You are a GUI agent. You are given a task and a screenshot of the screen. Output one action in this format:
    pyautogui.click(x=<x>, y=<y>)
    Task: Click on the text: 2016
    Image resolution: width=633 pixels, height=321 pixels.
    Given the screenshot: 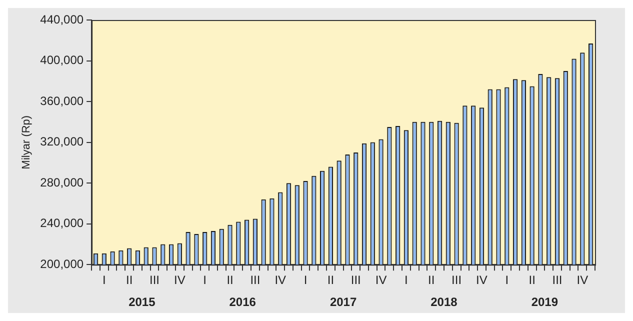 What is the action you would take?
    pyautogui.click(x=242, y=301)
    